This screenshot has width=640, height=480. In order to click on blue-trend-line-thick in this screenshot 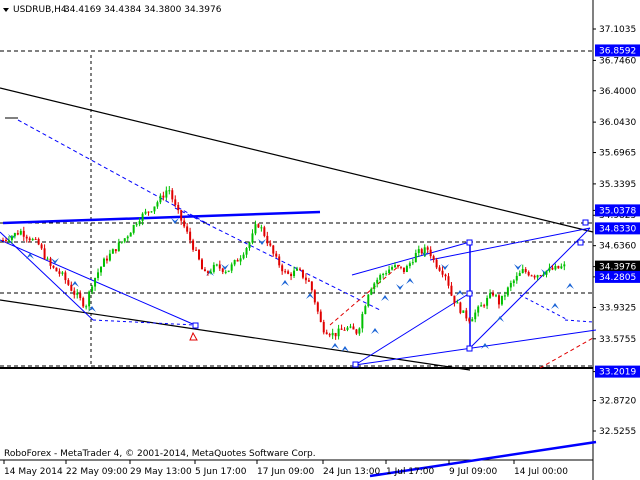, I will do `click(161, 217)`.